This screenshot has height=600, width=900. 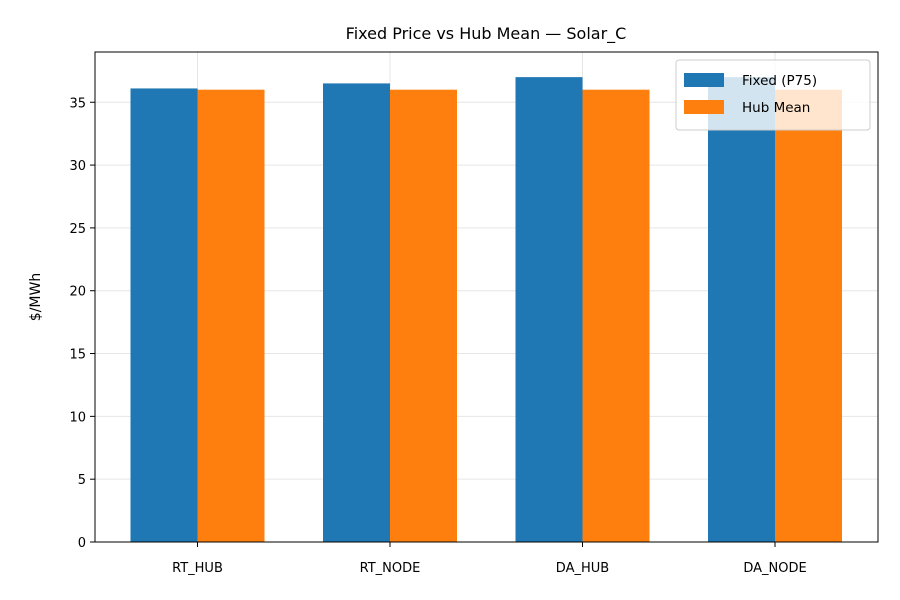 What do you see at coordinates (549, 309) in the screenshot?
I see `bar-fixed-p75-da-hub` at bounding box center [549, 309].